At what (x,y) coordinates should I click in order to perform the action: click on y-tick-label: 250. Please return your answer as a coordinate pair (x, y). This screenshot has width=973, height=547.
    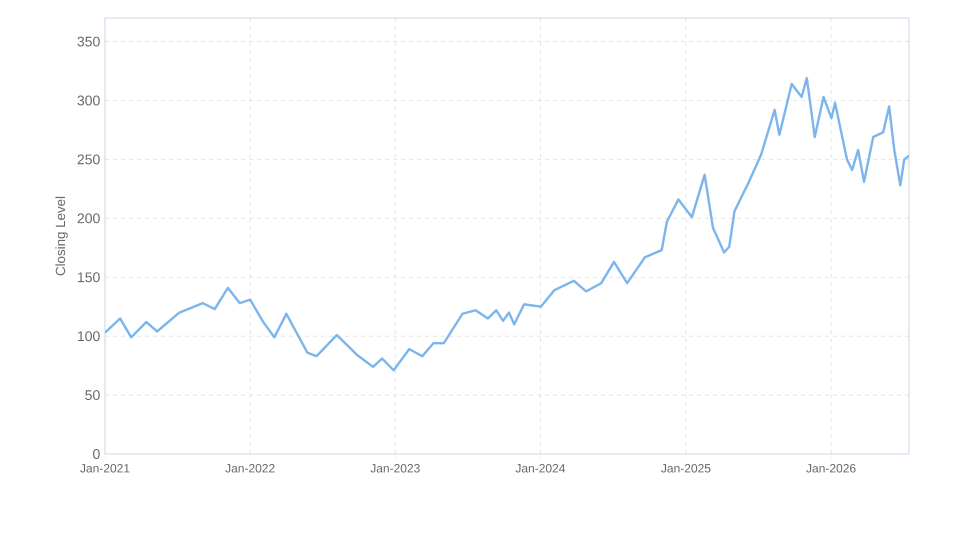
    Looking at the image, I should click on (89, 159).